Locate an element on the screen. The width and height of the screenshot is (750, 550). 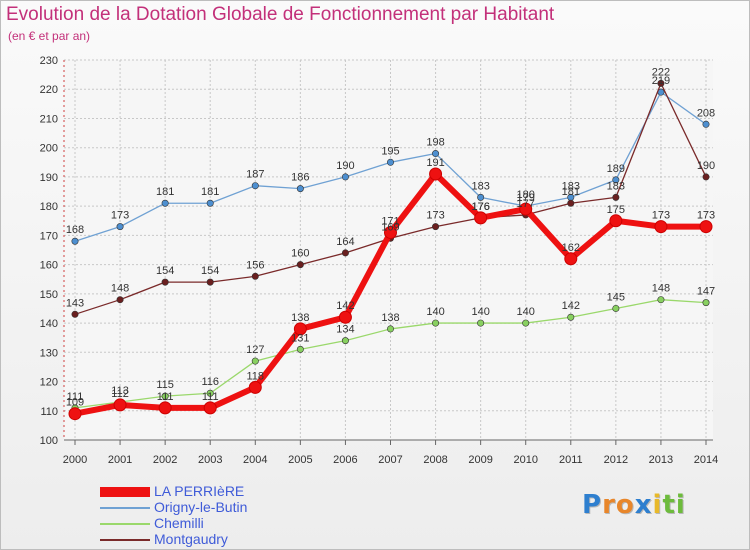
data-label: 208 is located at coordinates (706, 113).